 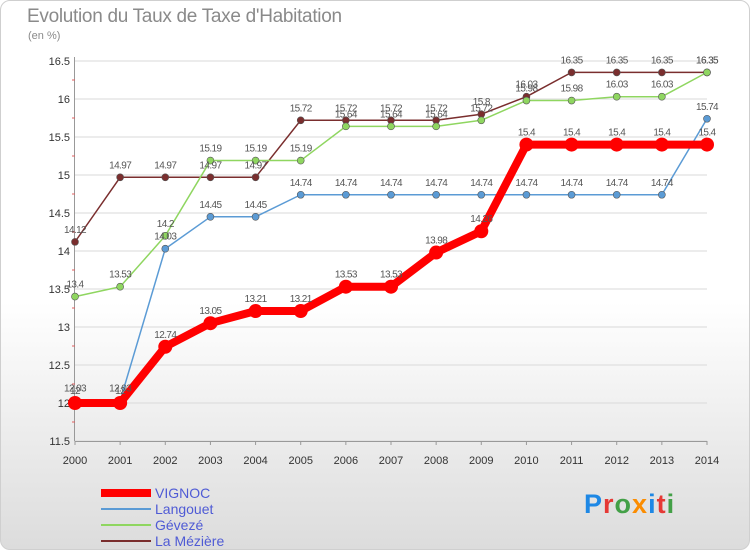 What do you see at coordinates (75, 230) in the screenshot?
I see `data-label-la-meziere: 14.12` at bounding box center [75, 230].